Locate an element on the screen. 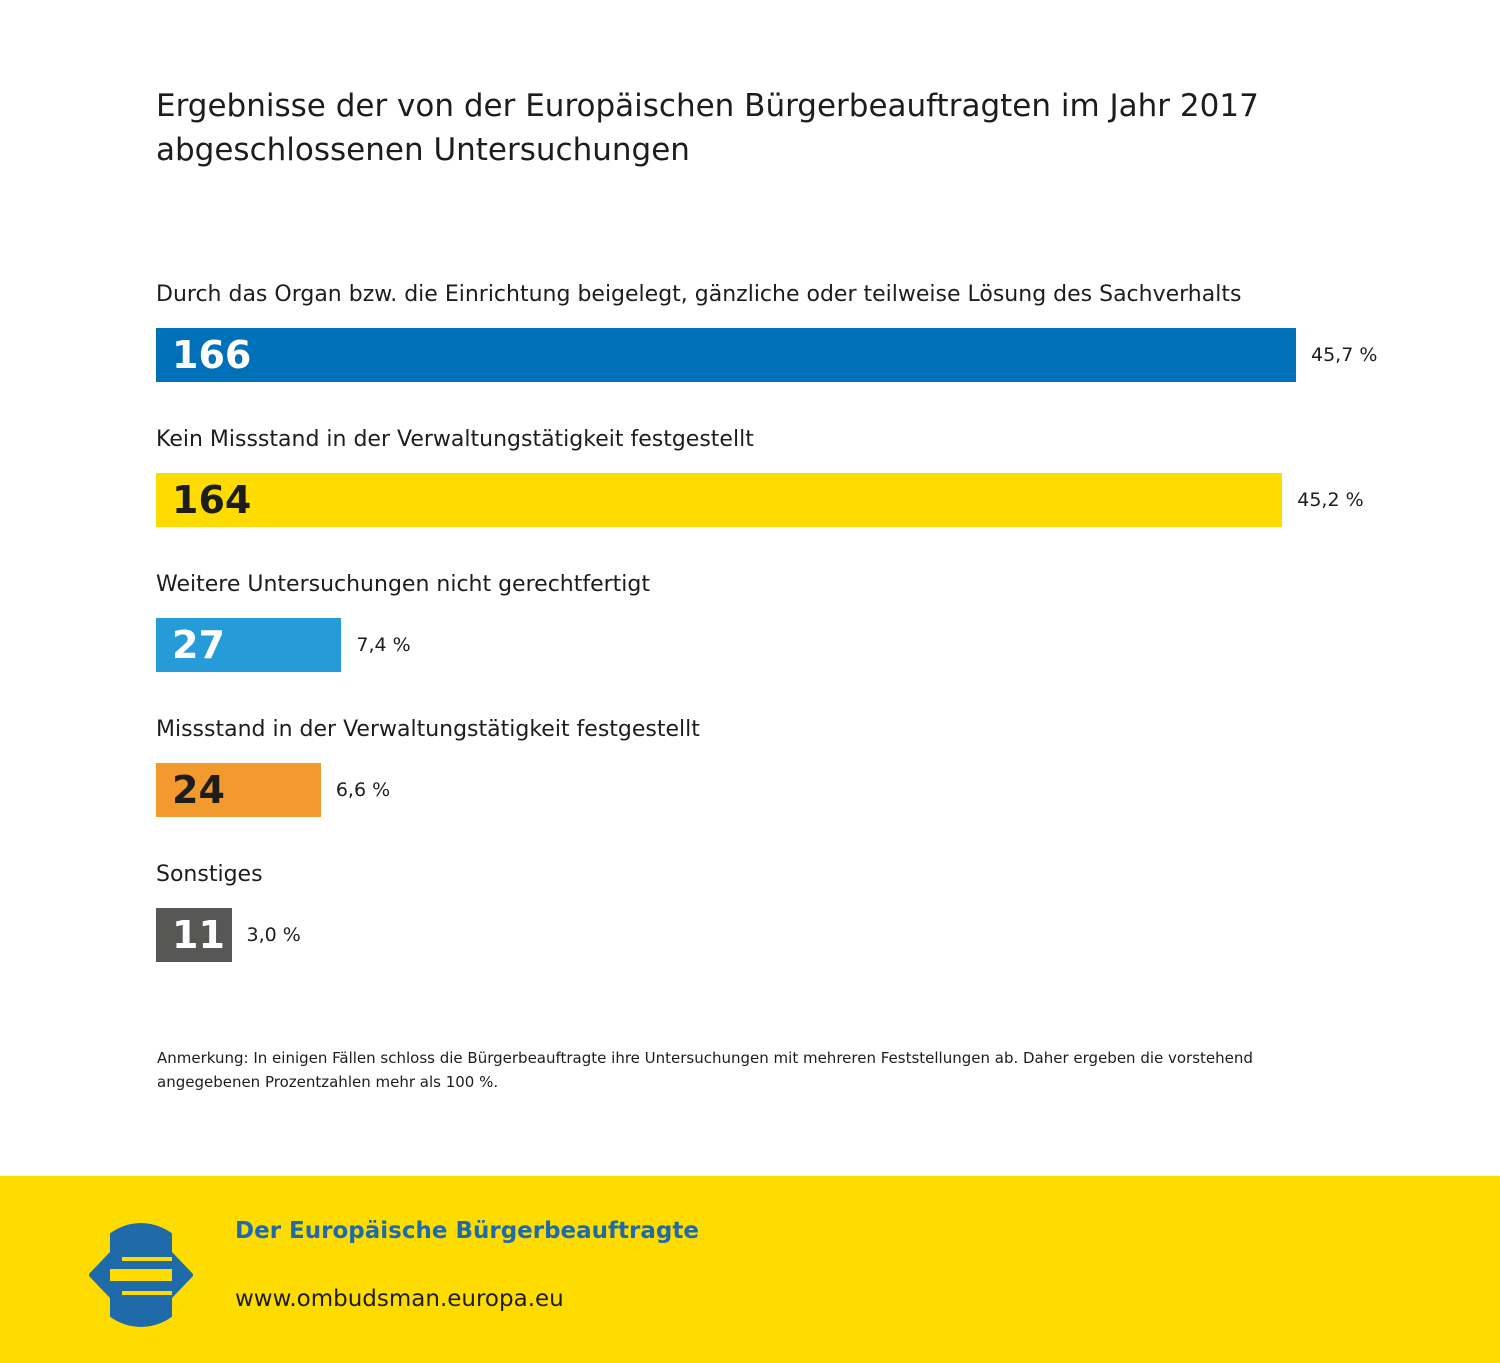  organization-name: Der Europäische Bürgerbeauftragte is located at coordinates (467, 1231).